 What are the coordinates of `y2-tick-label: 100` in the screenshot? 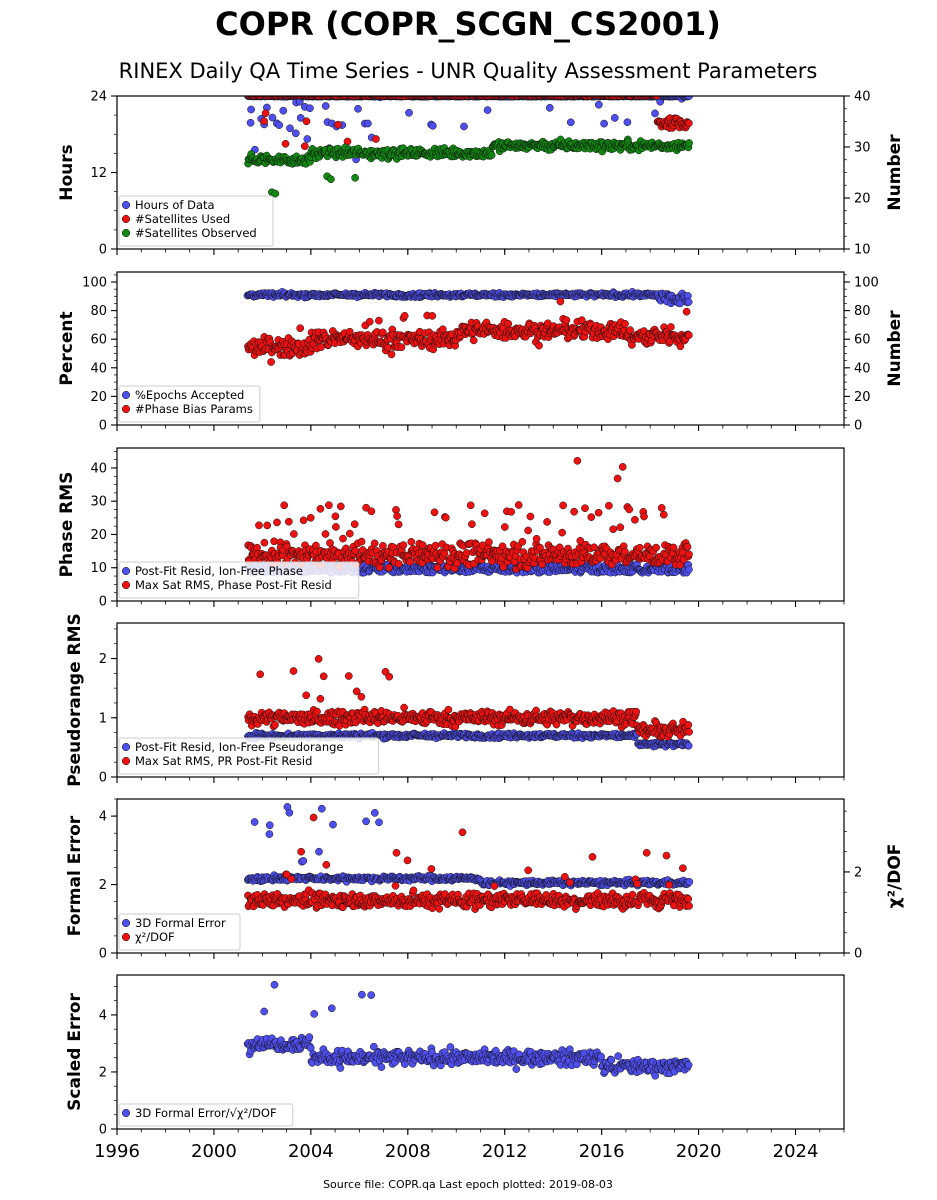 It's located at (866, 283).